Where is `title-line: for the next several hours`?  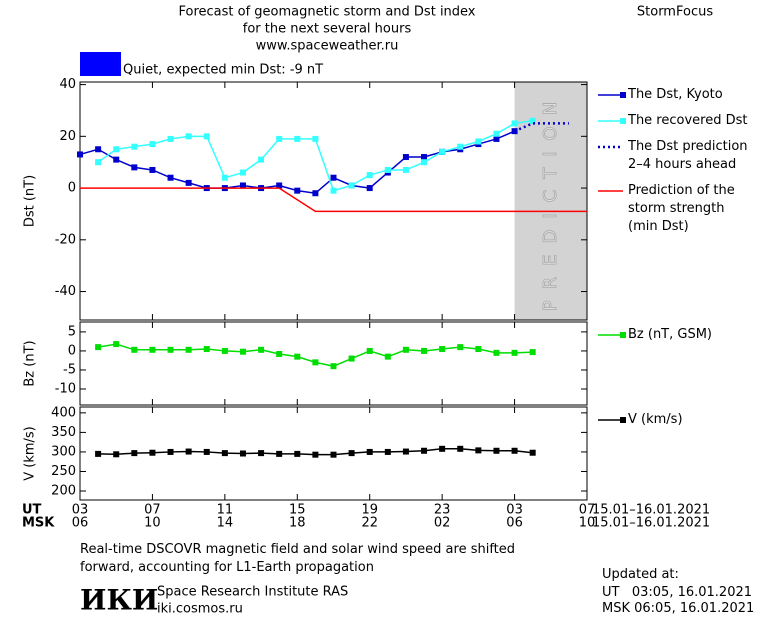
title-line: for the next several hours is located at coordinates (327, 29).